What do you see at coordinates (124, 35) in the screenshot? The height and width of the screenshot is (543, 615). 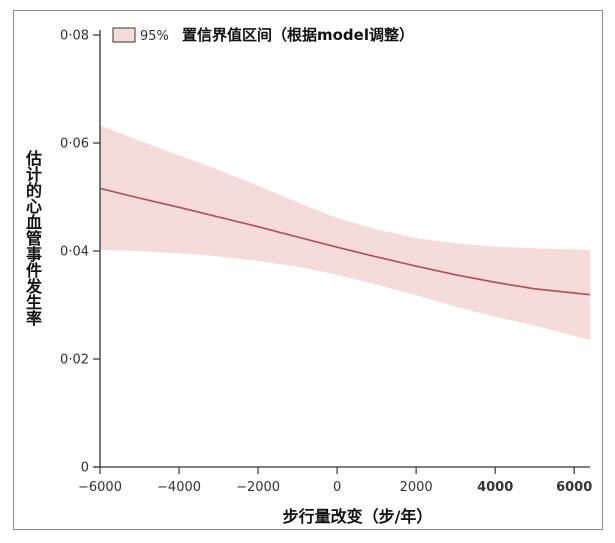 I see `legend-swatch` at bounding box center [124, 35].